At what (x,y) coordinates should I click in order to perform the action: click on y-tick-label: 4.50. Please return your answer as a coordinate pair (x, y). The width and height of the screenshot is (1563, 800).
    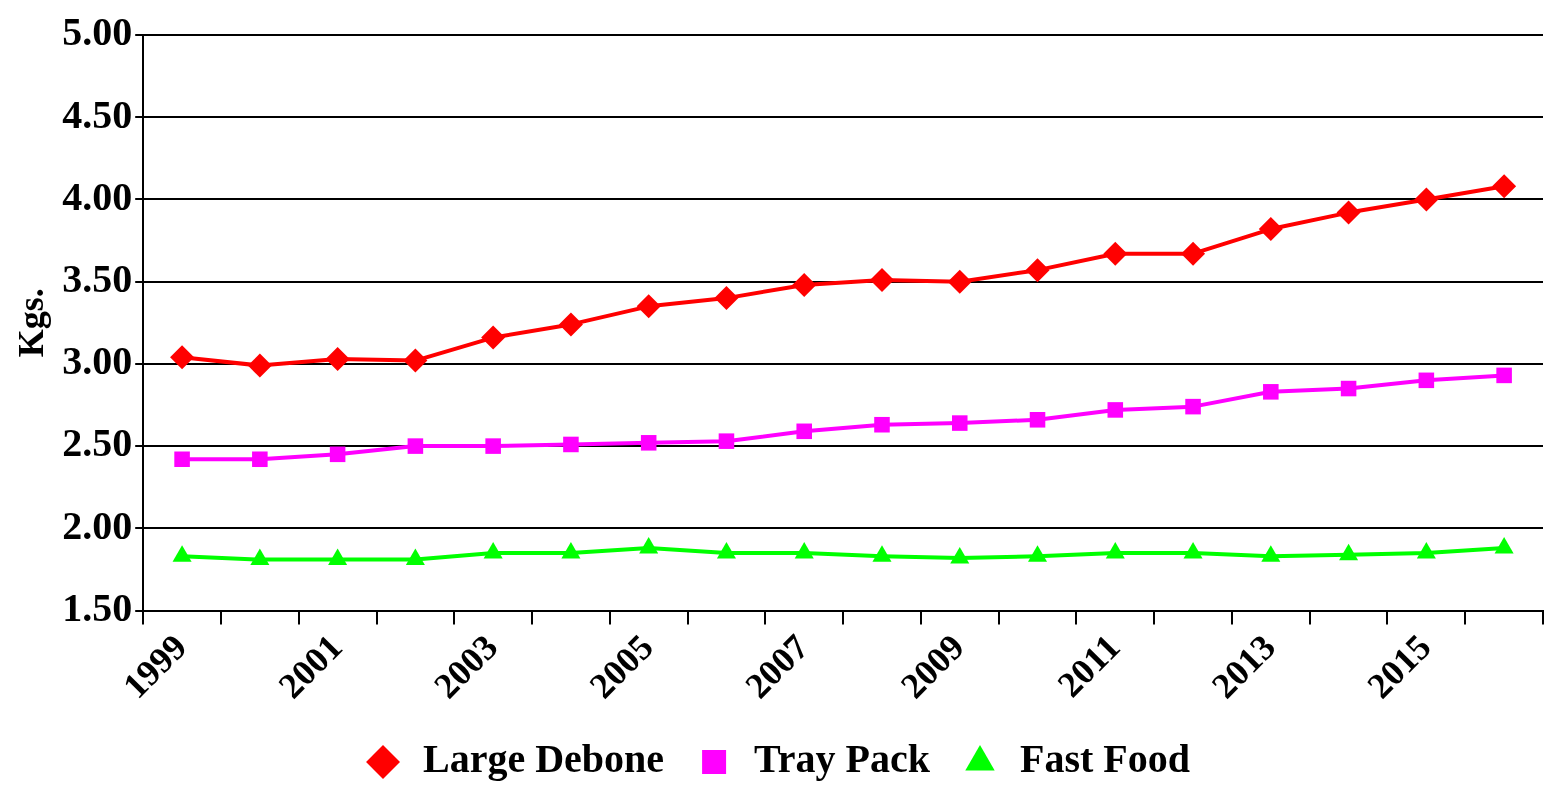
    Looking at the image, I should click on (97, 114).